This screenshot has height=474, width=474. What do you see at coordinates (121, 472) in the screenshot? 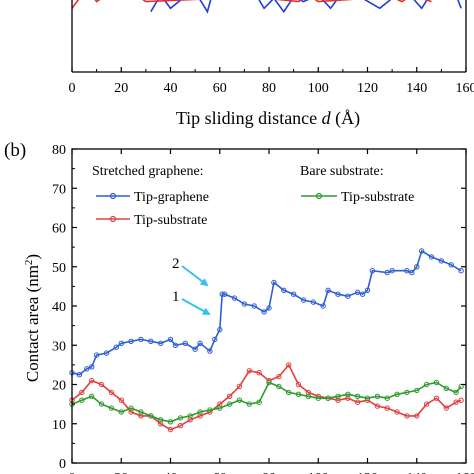
I see `panel-b-x-tick-label: 20` at bounding box center [121, 472].